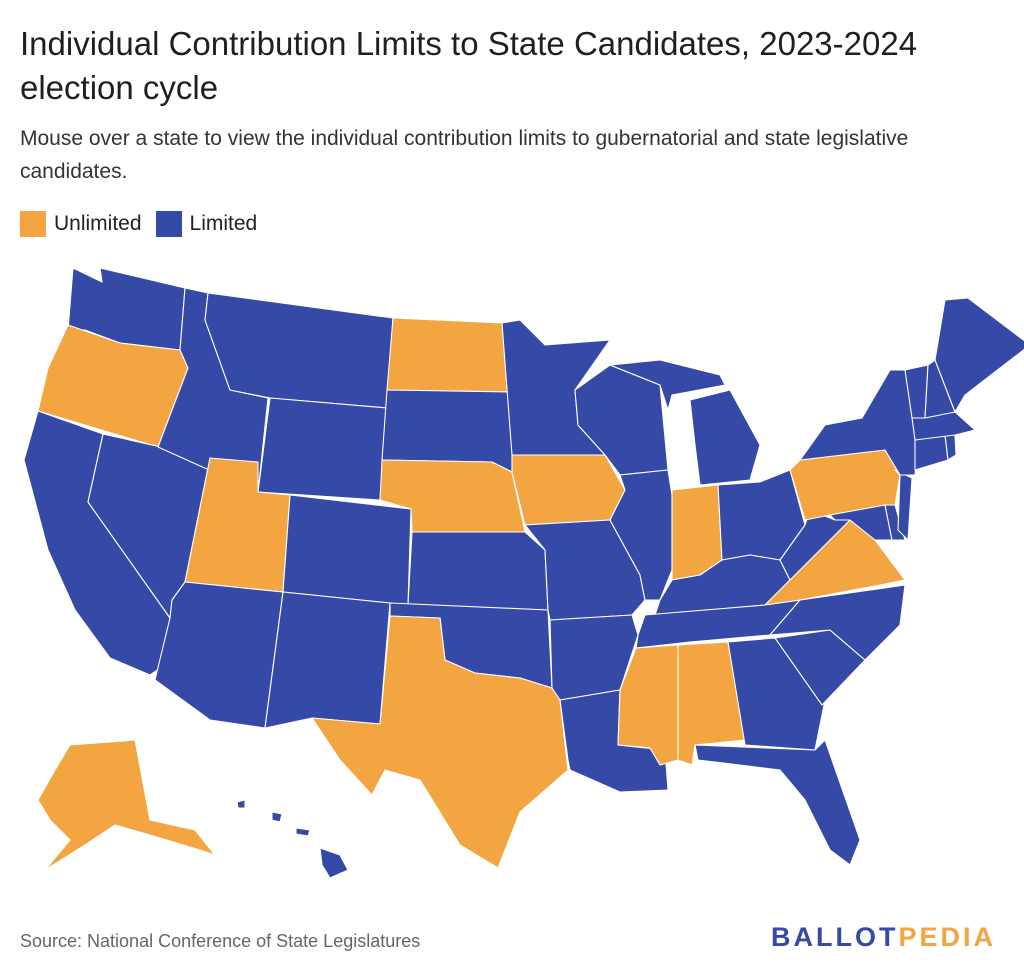 This screenshot has height=977, width=1024. What do you see at coordinates (126, 805) in the screenshot?
I see `state-alaska` at bounding box center [126, 805].